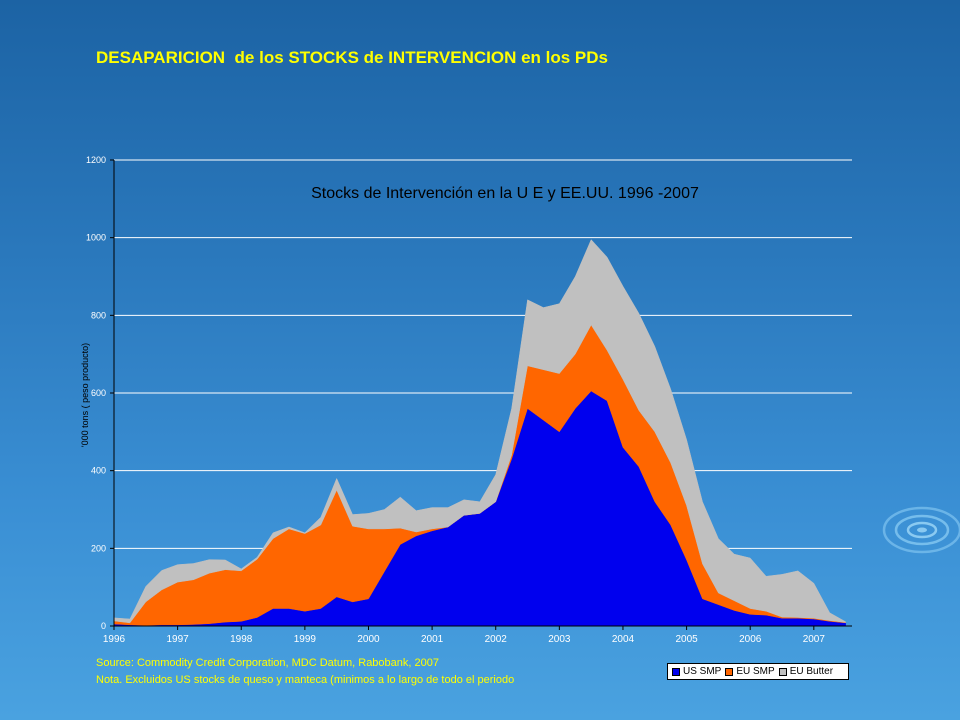  Describe the element at coordinates (811, 671) in the screenshot. I see `legend-label-eu-butter: EU Butter` at that location.